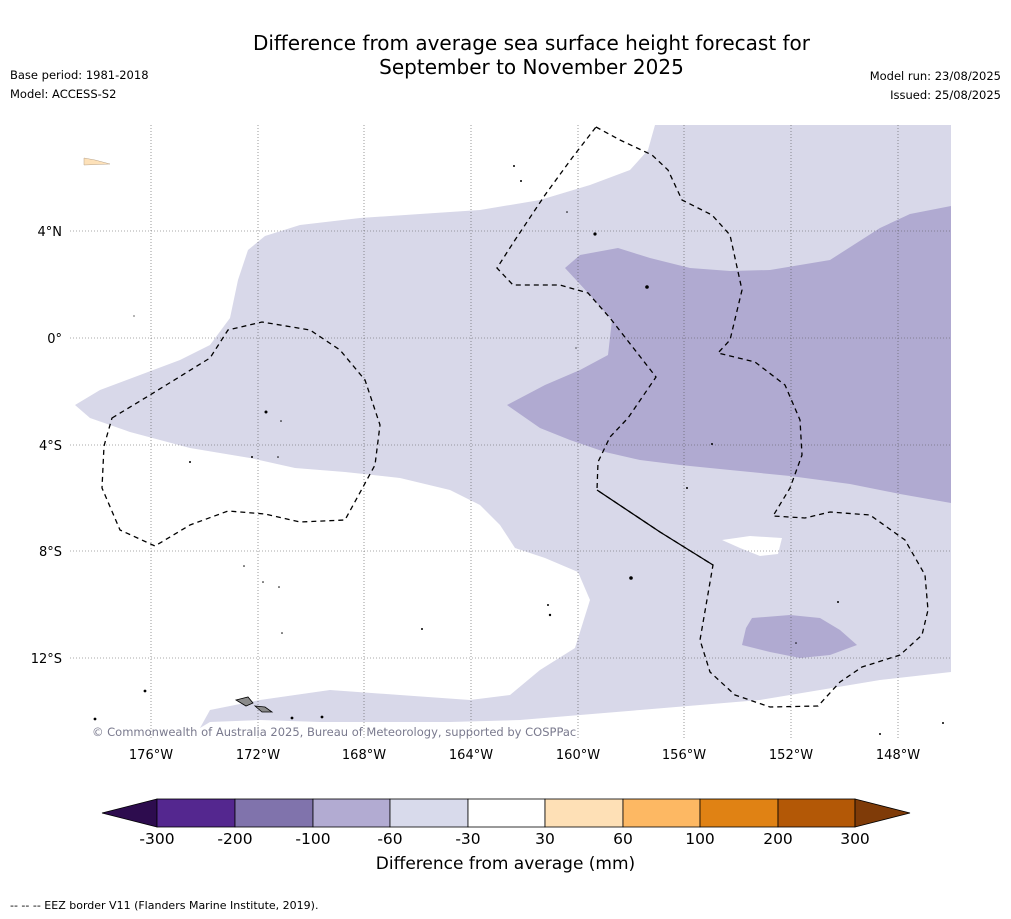 The width and height of the screenshot is (1011, 919). What do you see at coordinates (364, 755) in the screenshot?
I see `lon-label-168w: 168°W` at bounding box center [364, 755].